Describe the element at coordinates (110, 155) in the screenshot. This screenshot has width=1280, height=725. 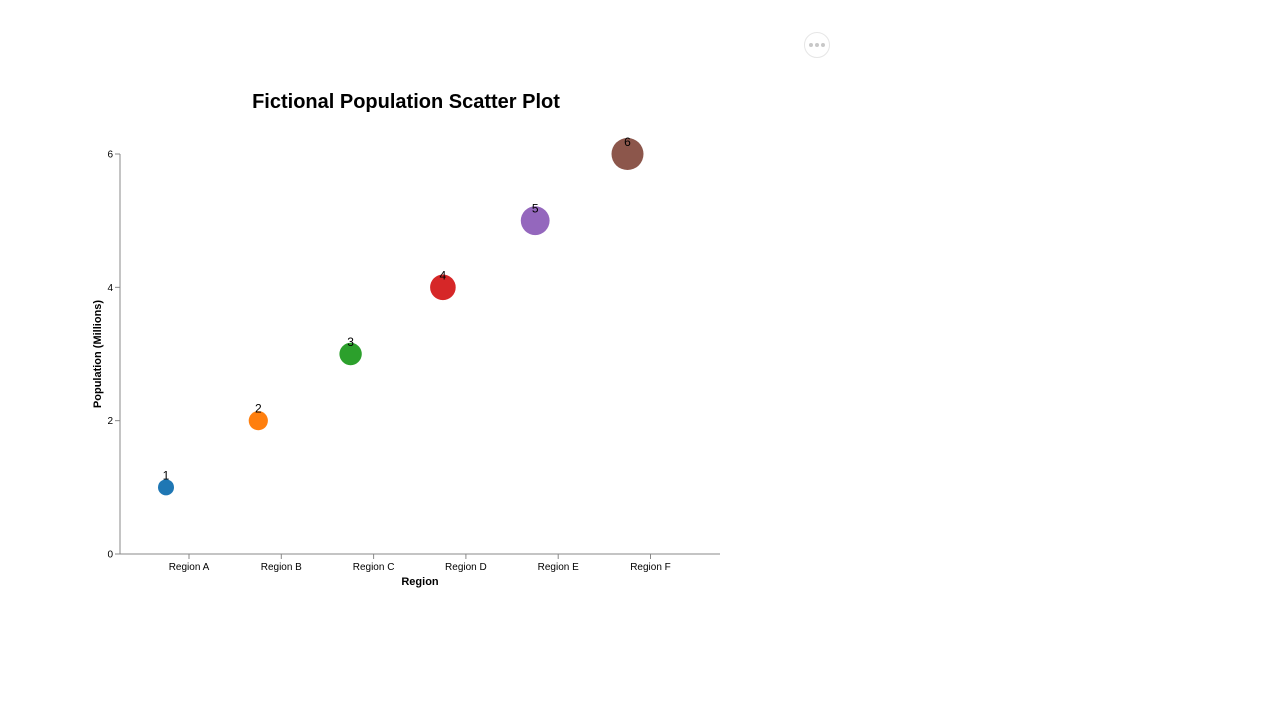
I see `y-tick-label: 6` at that location.